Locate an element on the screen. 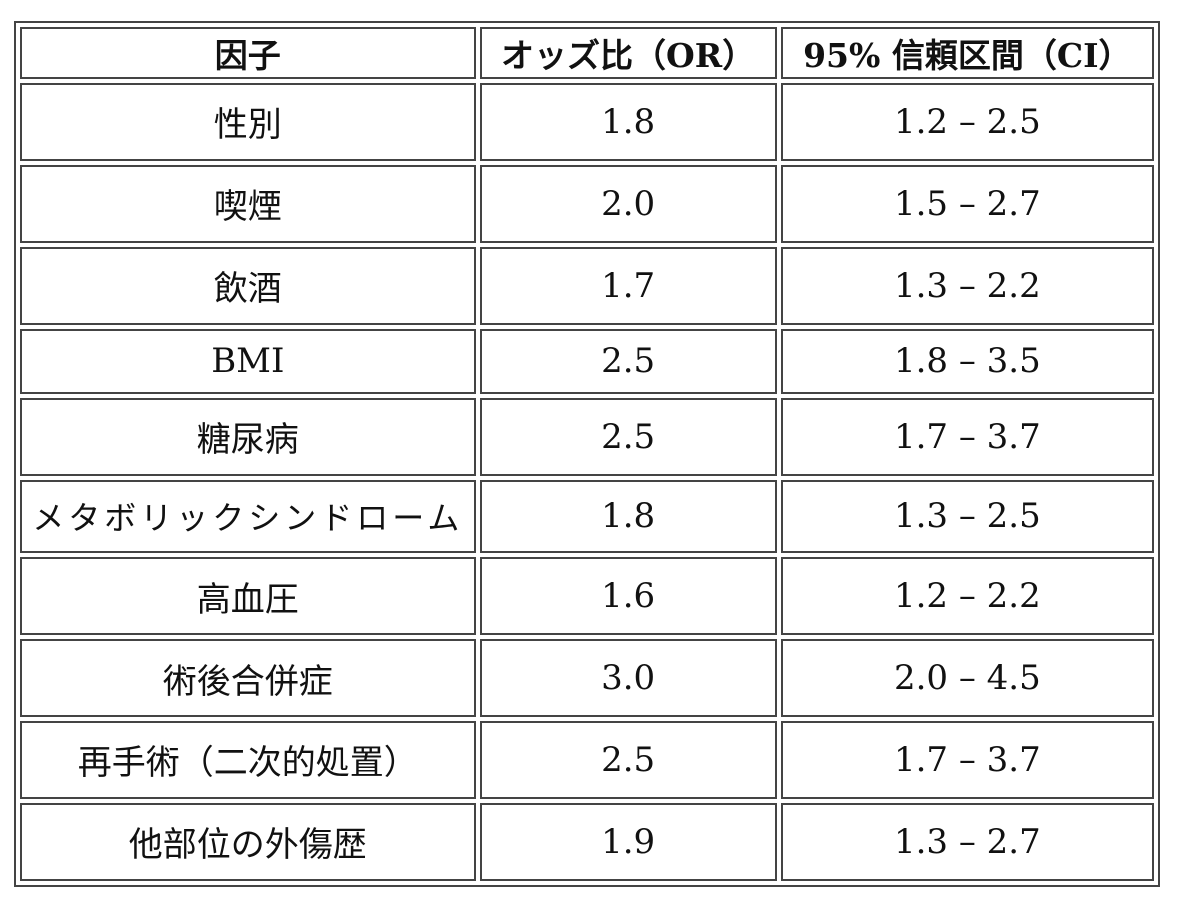  odds-ratio-cell: 3.0 is located at coordinates (628, 678).